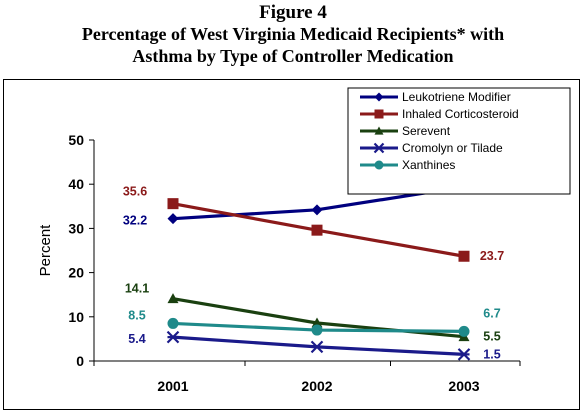 This screenshot has width=586, height=414. What do you see at coordinates (45, 250) in the screenshot?
I see `y-axis-label: Percent` at bounding box center [45, 250].